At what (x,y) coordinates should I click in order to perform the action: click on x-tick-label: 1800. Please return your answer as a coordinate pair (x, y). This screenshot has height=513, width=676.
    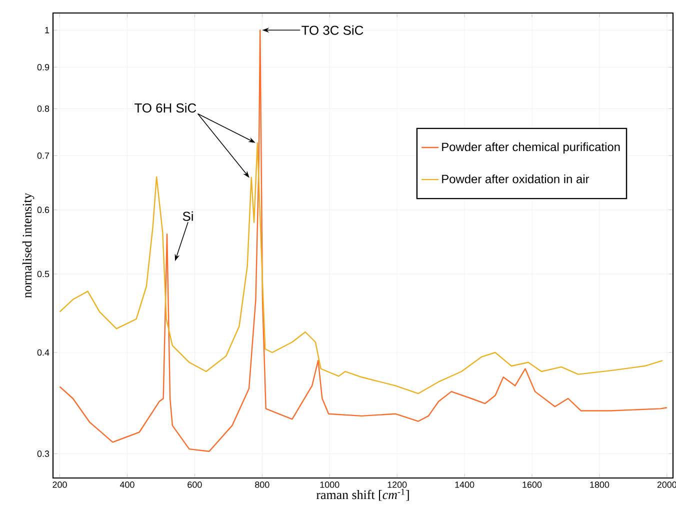
    Looking at the image, I should click on (600, 485).